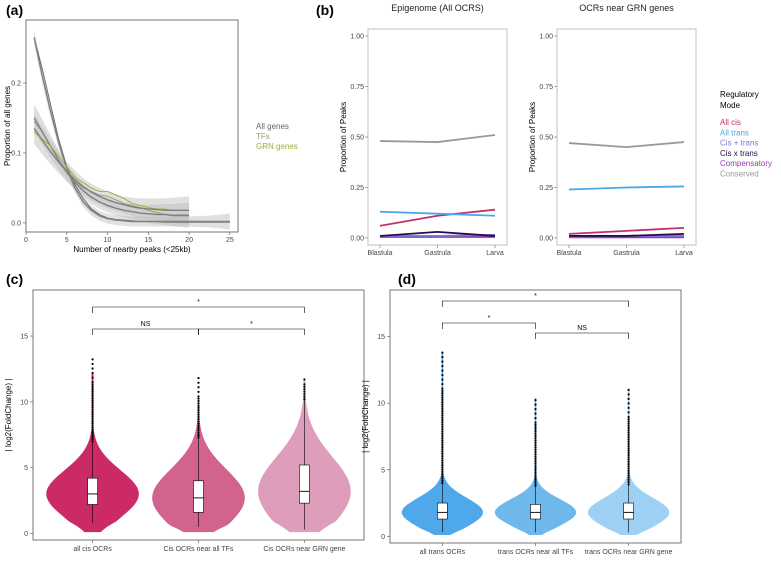 This screenshot has height=566, width=781. I want to click on panel-a-legend-2: GRN genes, so click(277, 146).